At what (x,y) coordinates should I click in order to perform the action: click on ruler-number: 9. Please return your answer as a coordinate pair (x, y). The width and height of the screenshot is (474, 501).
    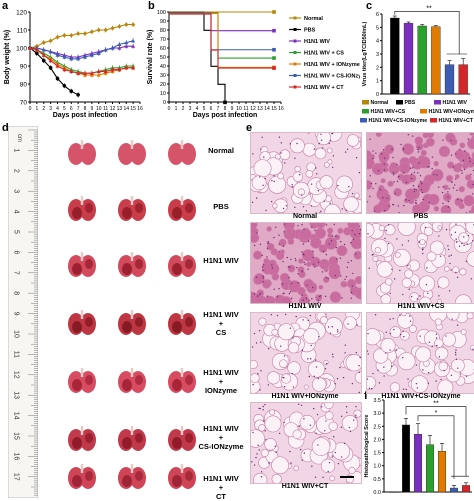
    Looking at the image, I should click on (16, 314).